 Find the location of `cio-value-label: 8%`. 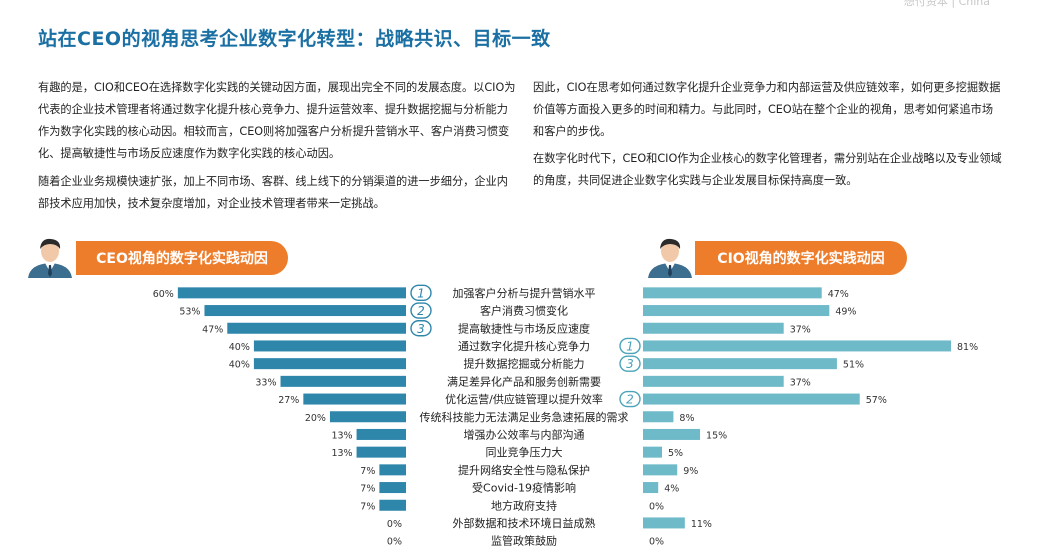

cio-value-label: 8% is located at coordinates (686, 418).